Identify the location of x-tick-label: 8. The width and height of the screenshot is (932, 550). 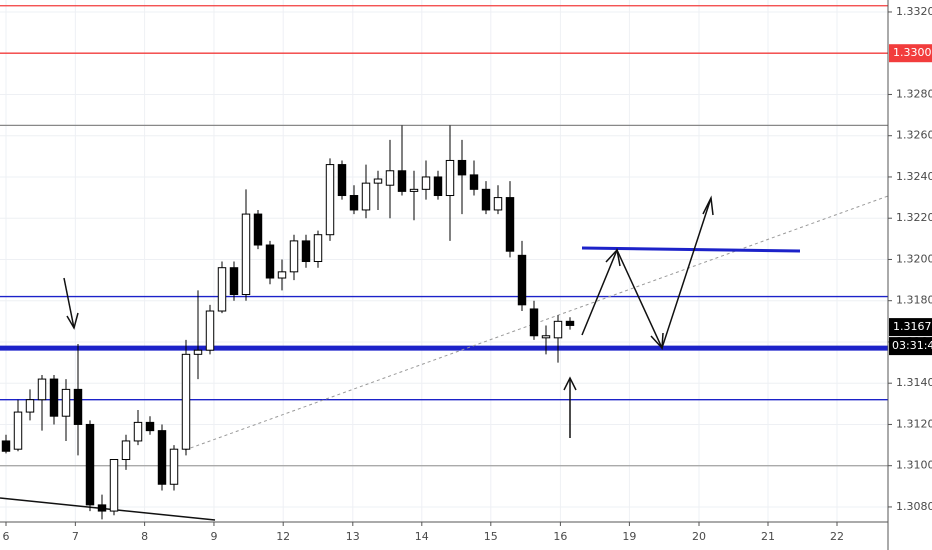
(144, 536).